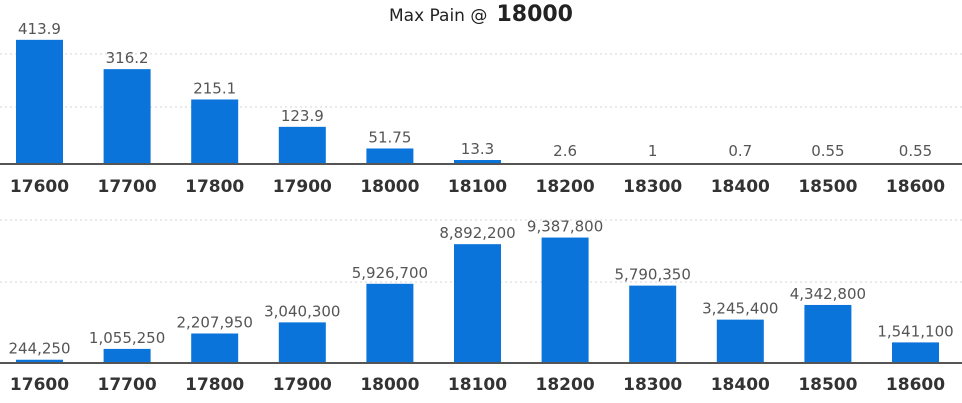 The height and width of the screenshot is (403, 962). I want to click on open-interest-data-label-17900: 3,040,300, so click(302, 311).